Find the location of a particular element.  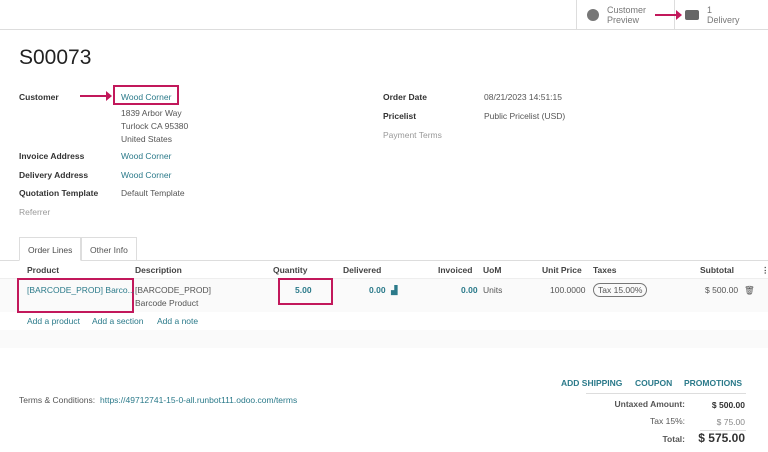

tax-label: Tax 15%: is located at coordinates (667, 421).